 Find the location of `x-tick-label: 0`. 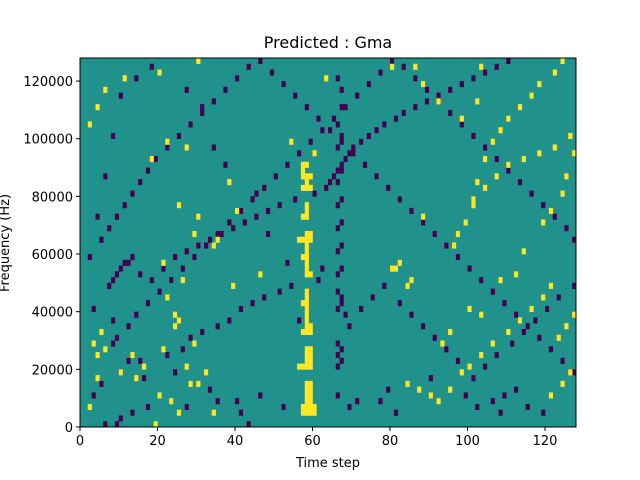

x-tick-label: 0 is located at coordinates (80, 441).